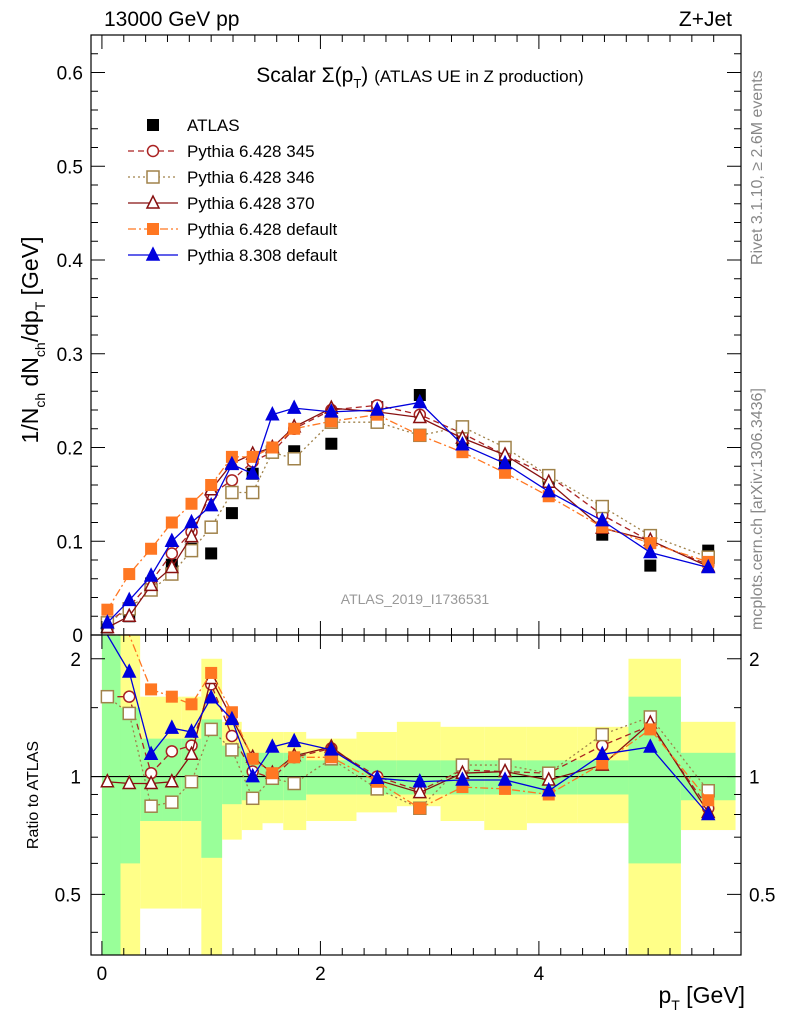  I want to click on ratio-ylabel: Ratio to ATLAS, so click(33, 795).